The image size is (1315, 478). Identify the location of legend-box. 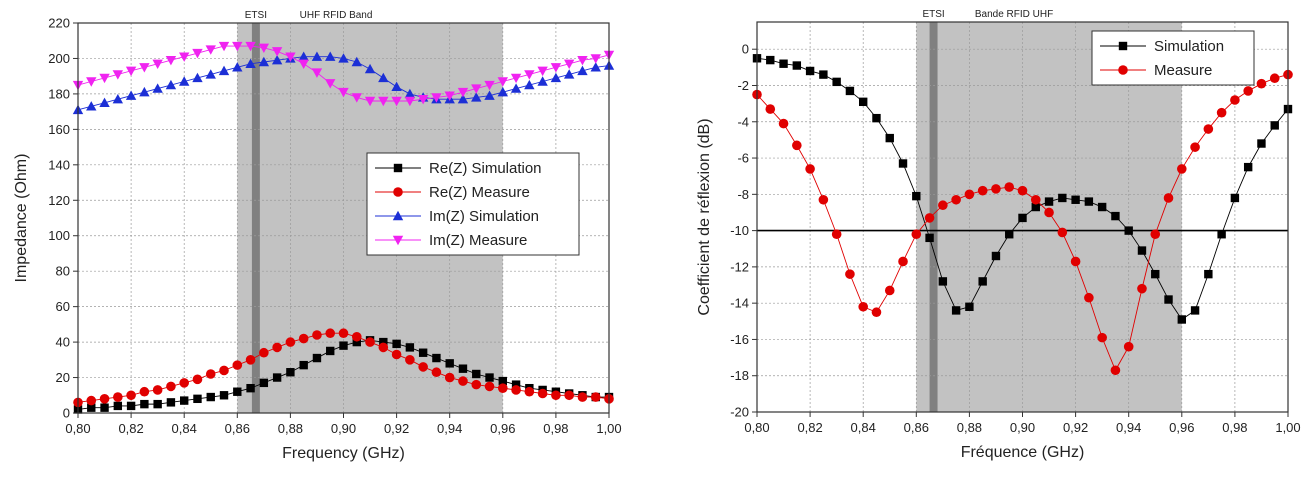
(1173, 58).